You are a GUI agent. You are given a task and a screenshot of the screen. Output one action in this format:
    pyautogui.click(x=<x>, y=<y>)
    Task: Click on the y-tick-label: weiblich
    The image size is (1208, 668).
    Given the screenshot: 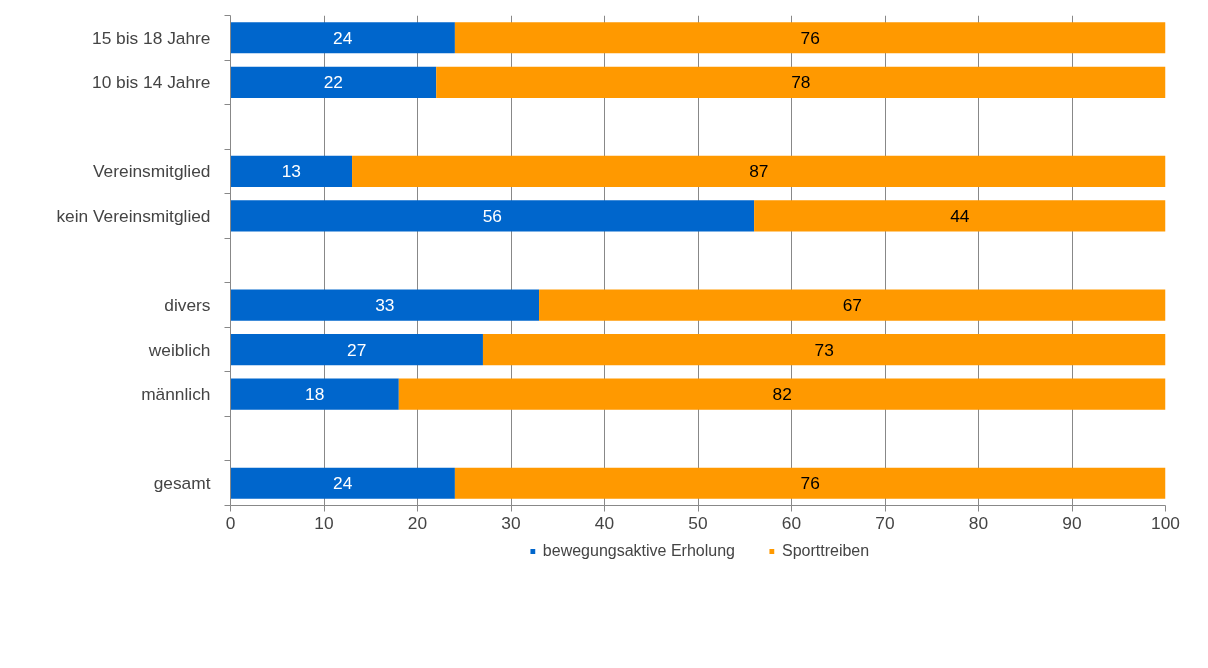 What is the action you would take?
    pyautogui.click(x=179, y=349)
    